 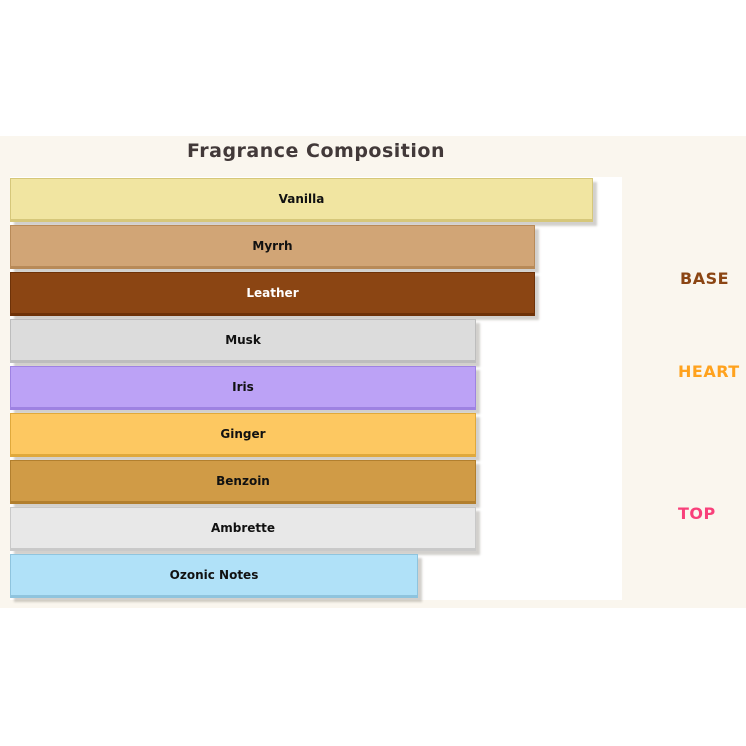 I want to click on bar-label: Benzoin, so click(x=243, y=481).